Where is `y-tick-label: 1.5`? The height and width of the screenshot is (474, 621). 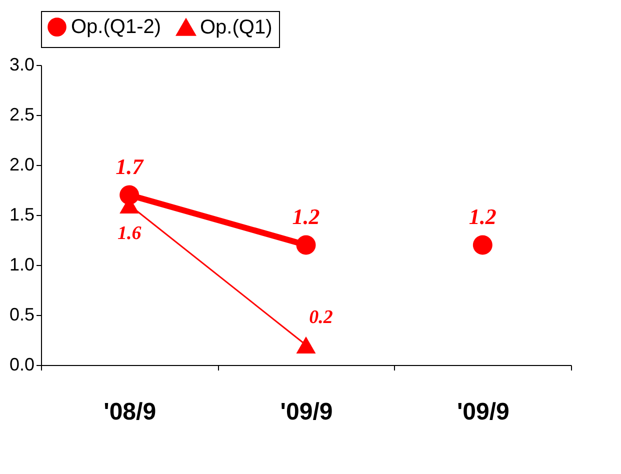 y-tick-label: 1.5 is located at coordinates (21, 214).